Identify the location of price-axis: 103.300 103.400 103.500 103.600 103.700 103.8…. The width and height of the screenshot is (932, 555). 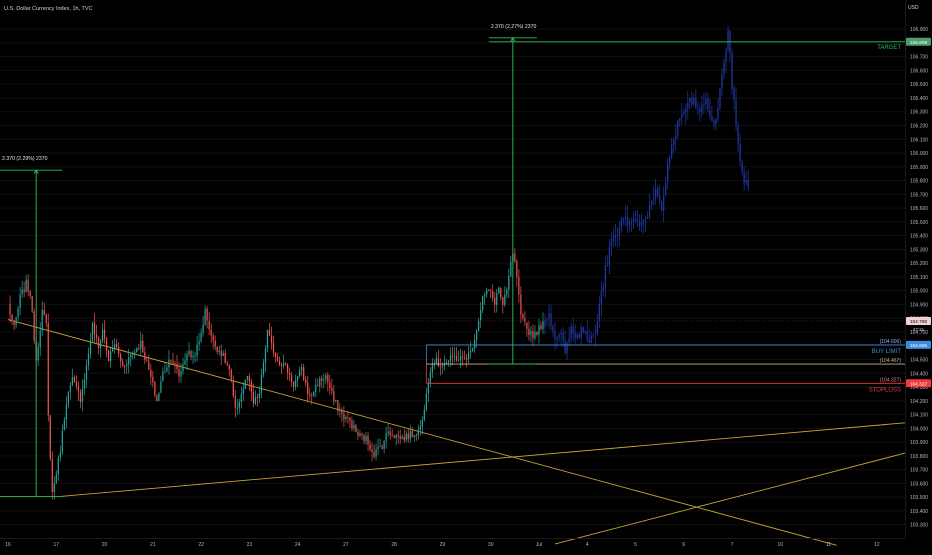
(919, 278).